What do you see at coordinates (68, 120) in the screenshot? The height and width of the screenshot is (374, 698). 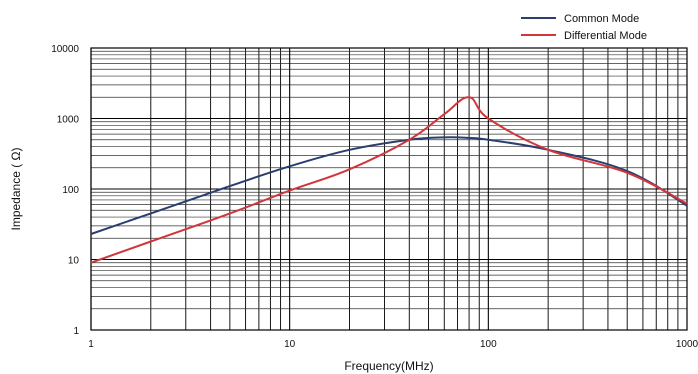 I see `y-tick-label: 1000` at bounding box center [68, 120].